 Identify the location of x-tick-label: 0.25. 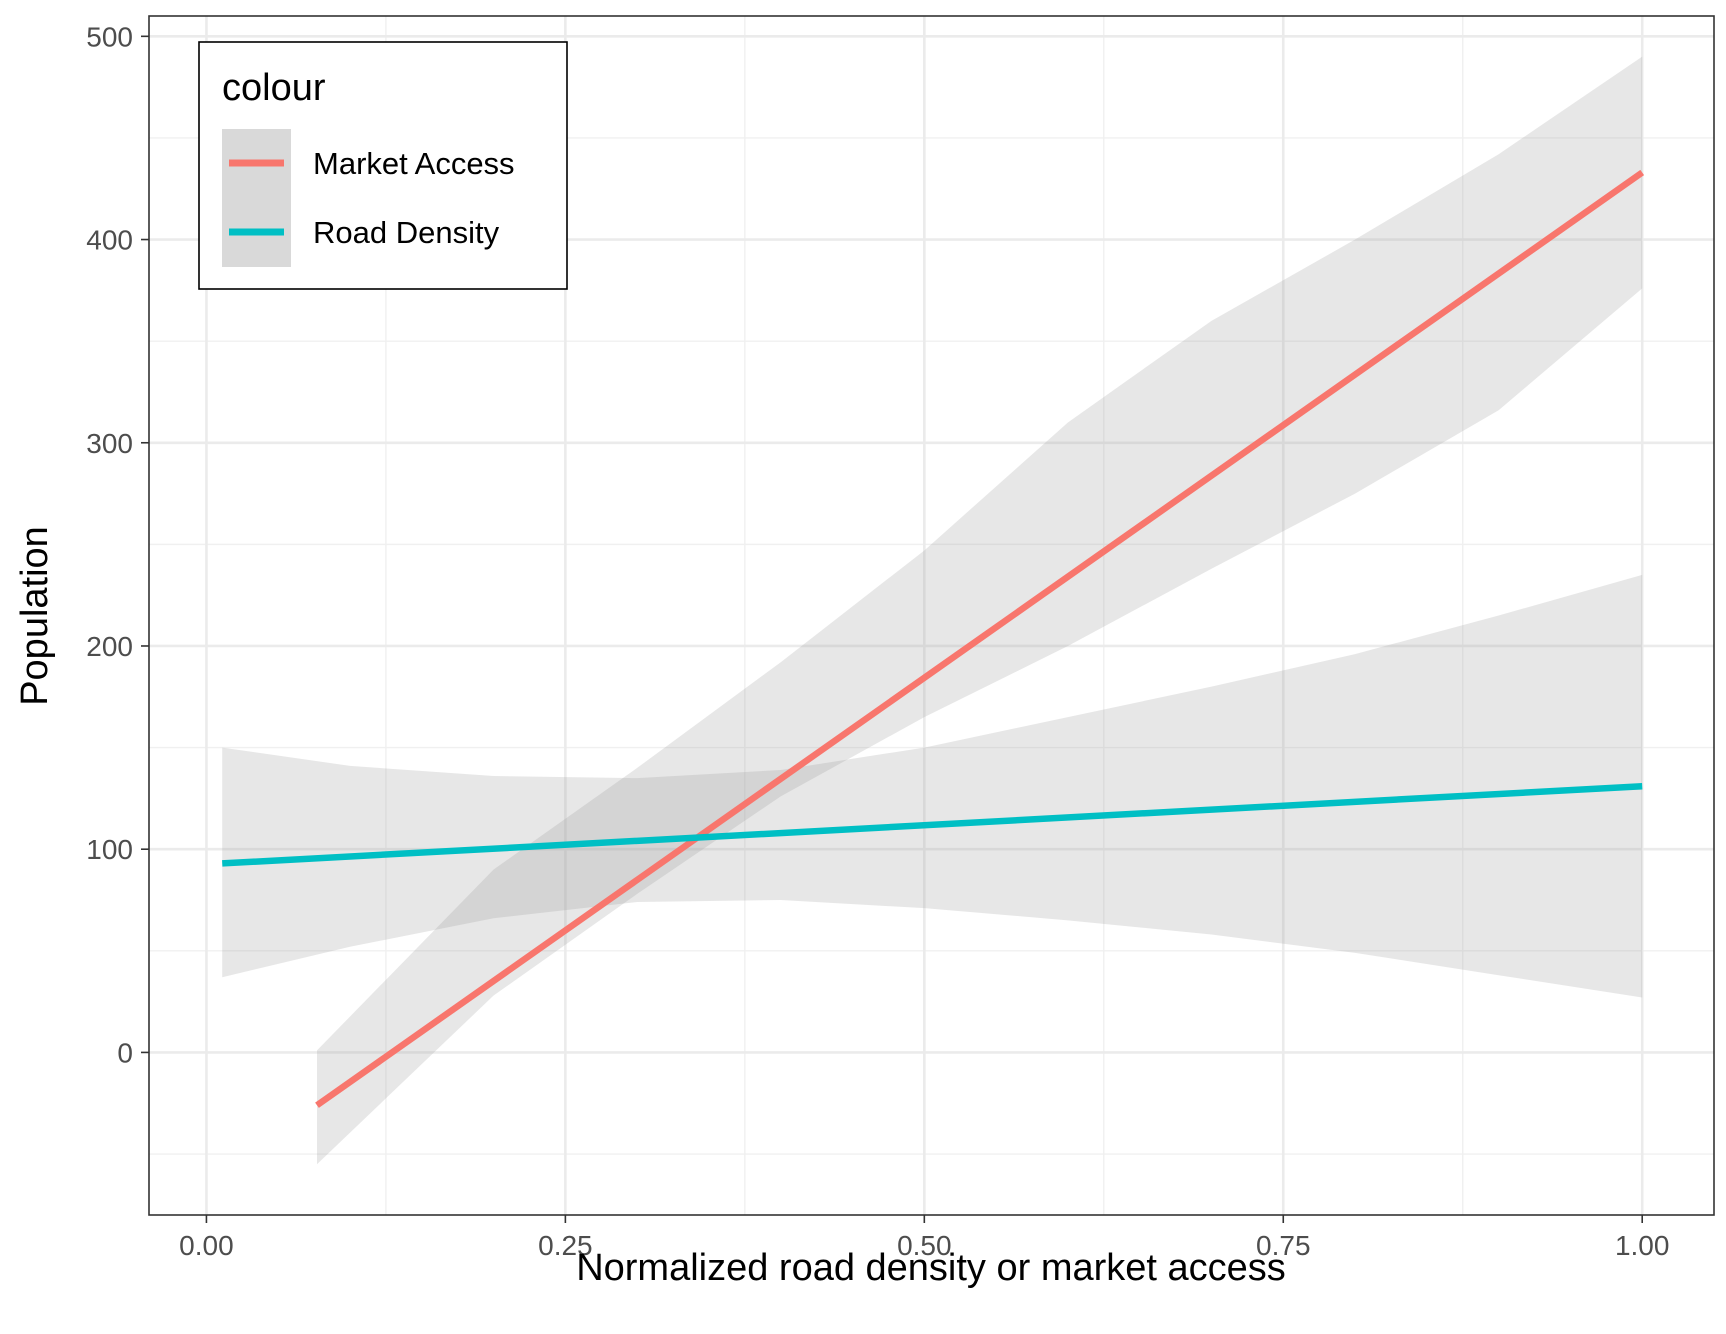
(565, 1245).